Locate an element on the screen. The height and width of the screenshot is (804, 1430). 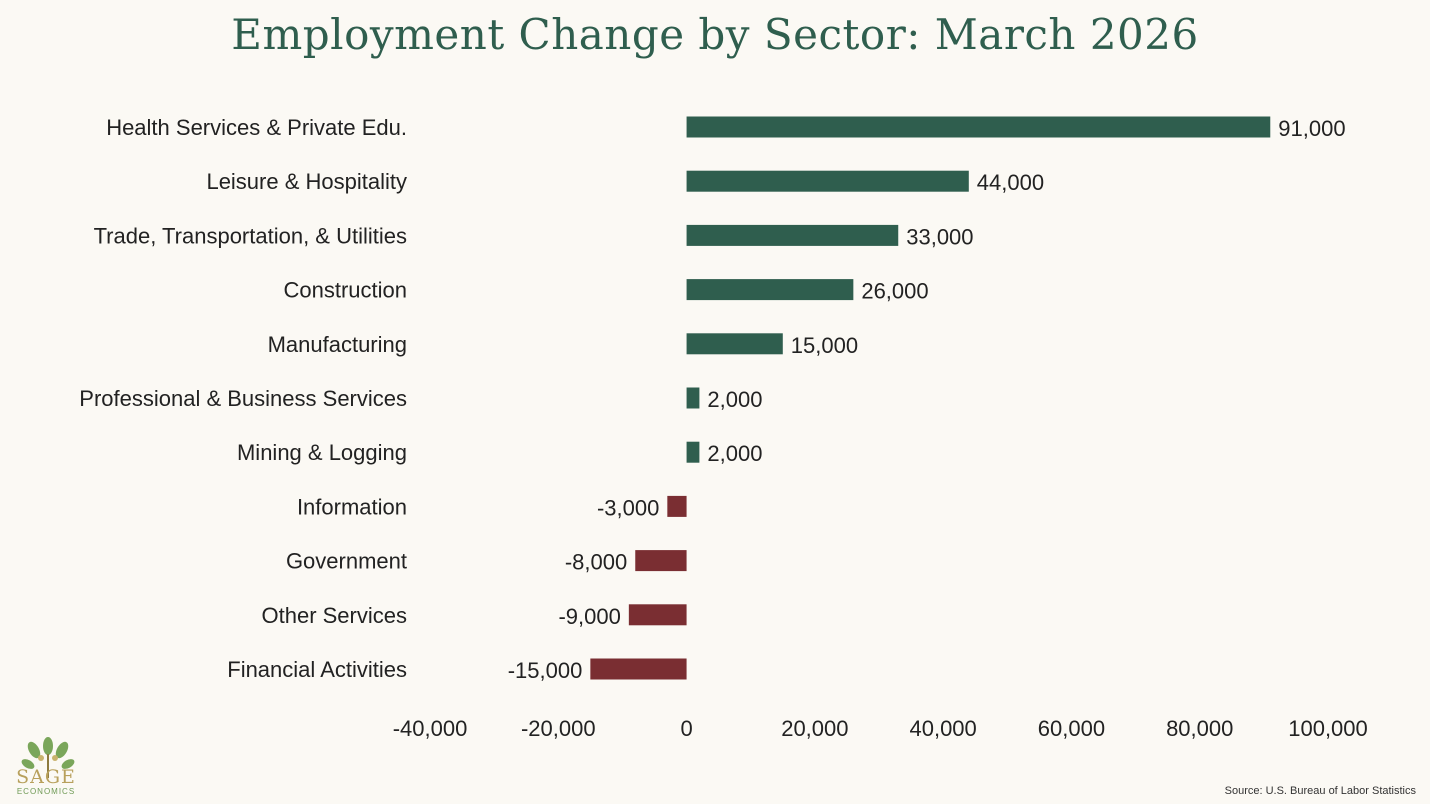
data-label: 33,000 is located at coordinates (939, 236).